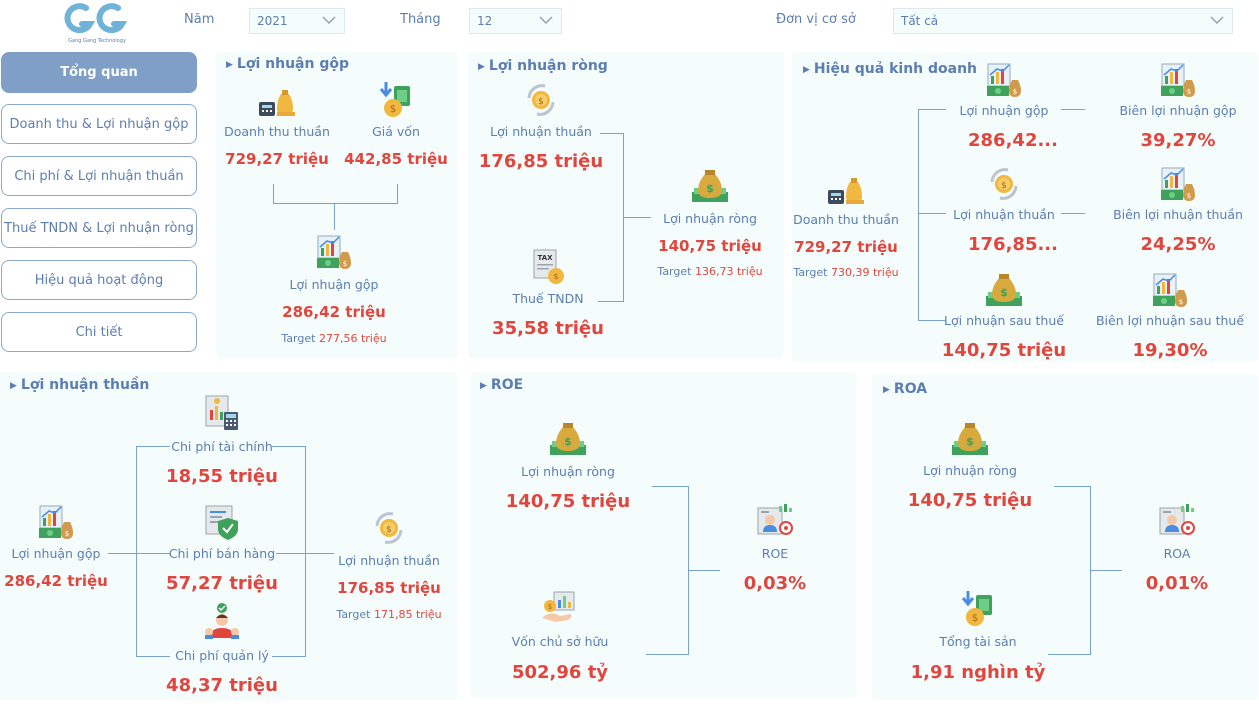  I want to click on unit-value: Tất cả, so click(920, 21).